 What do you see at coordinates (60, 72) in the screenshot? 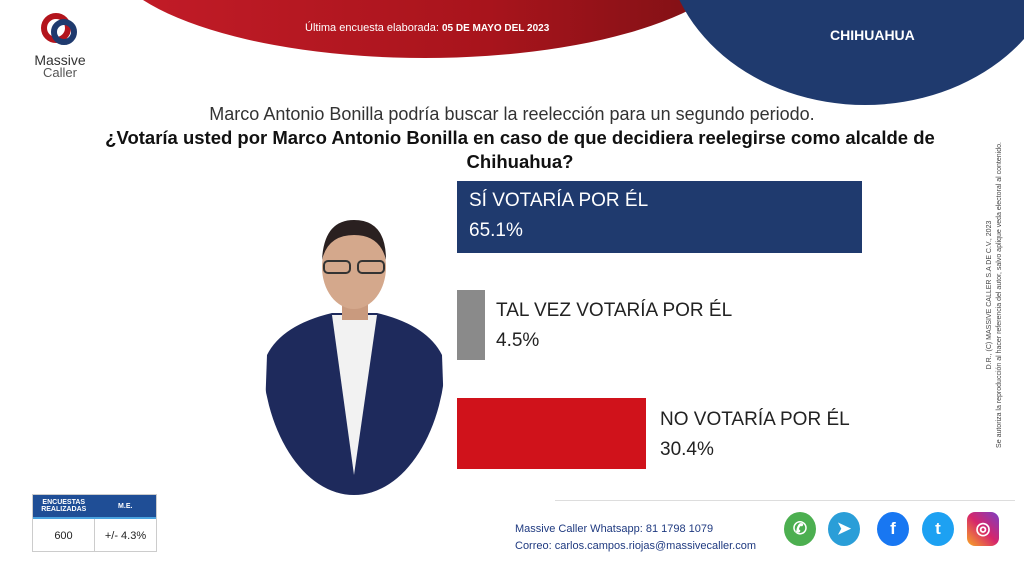
I see `logo-text-2: Caller` at bounding box center [60, 72].